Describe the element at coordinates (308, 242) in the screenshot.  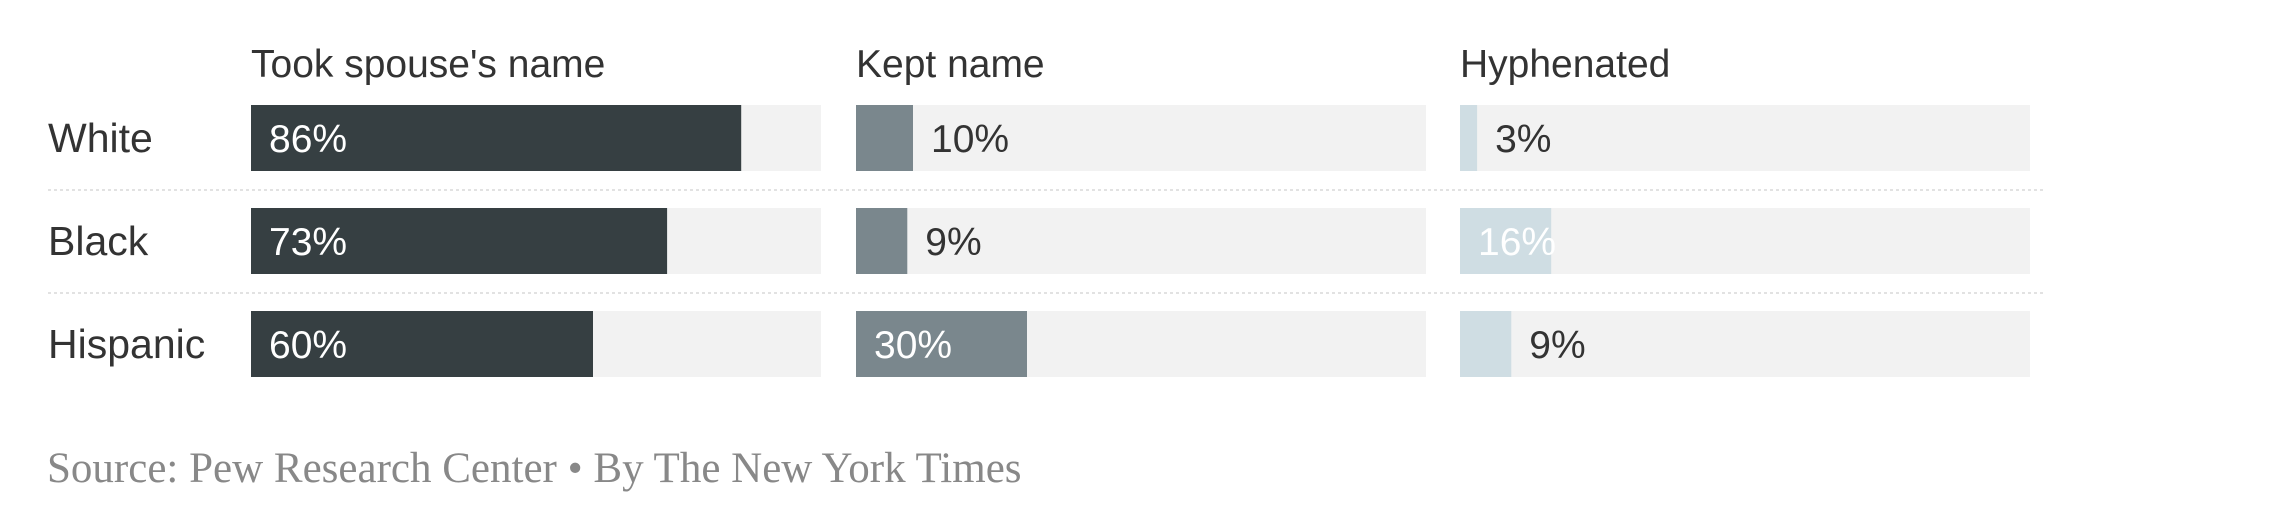
I see `data-label: 73%` at that location.